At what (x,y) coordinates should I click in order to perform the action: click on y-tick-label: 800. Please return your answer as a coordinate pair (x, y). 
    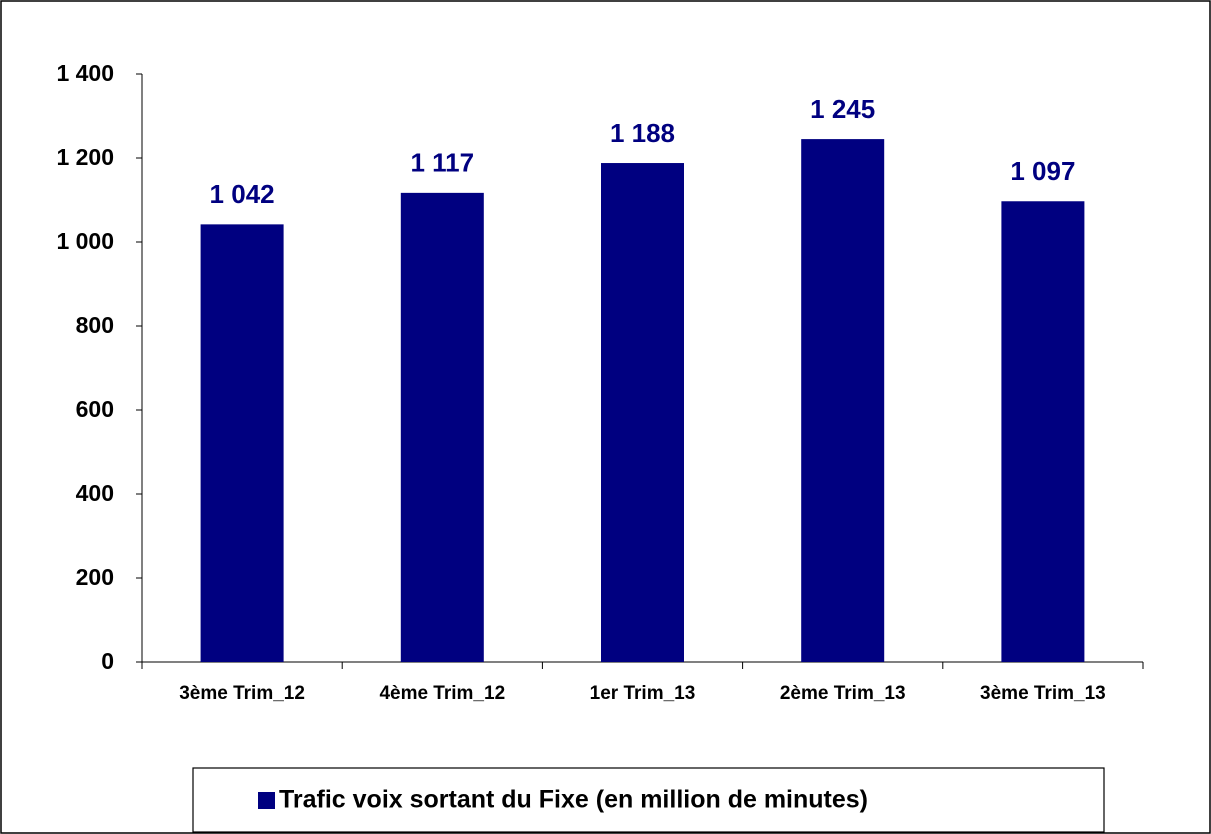
    Looking at the image, I should click on (95, 325).